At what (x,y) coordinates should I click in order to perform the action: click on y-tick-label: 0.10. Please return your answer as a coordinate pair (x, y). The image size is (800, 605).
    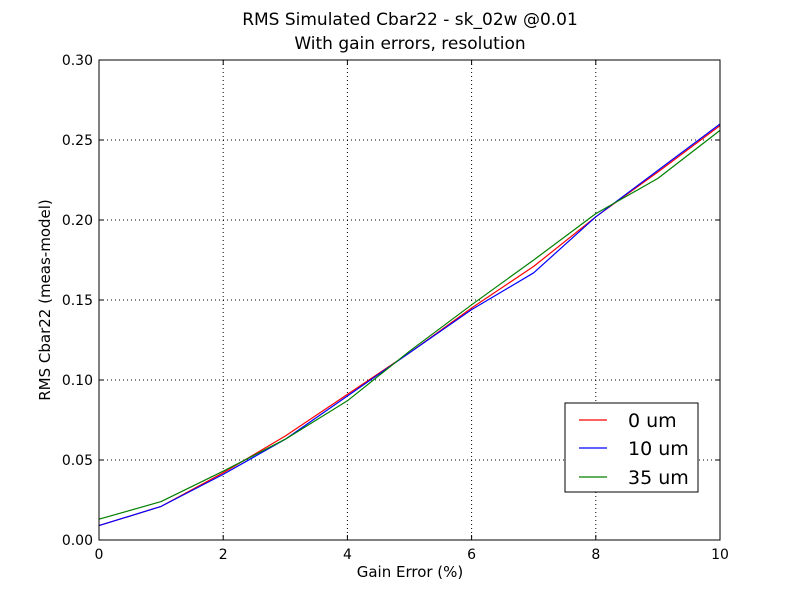
    Looking at the image, I should click on (77, 381).